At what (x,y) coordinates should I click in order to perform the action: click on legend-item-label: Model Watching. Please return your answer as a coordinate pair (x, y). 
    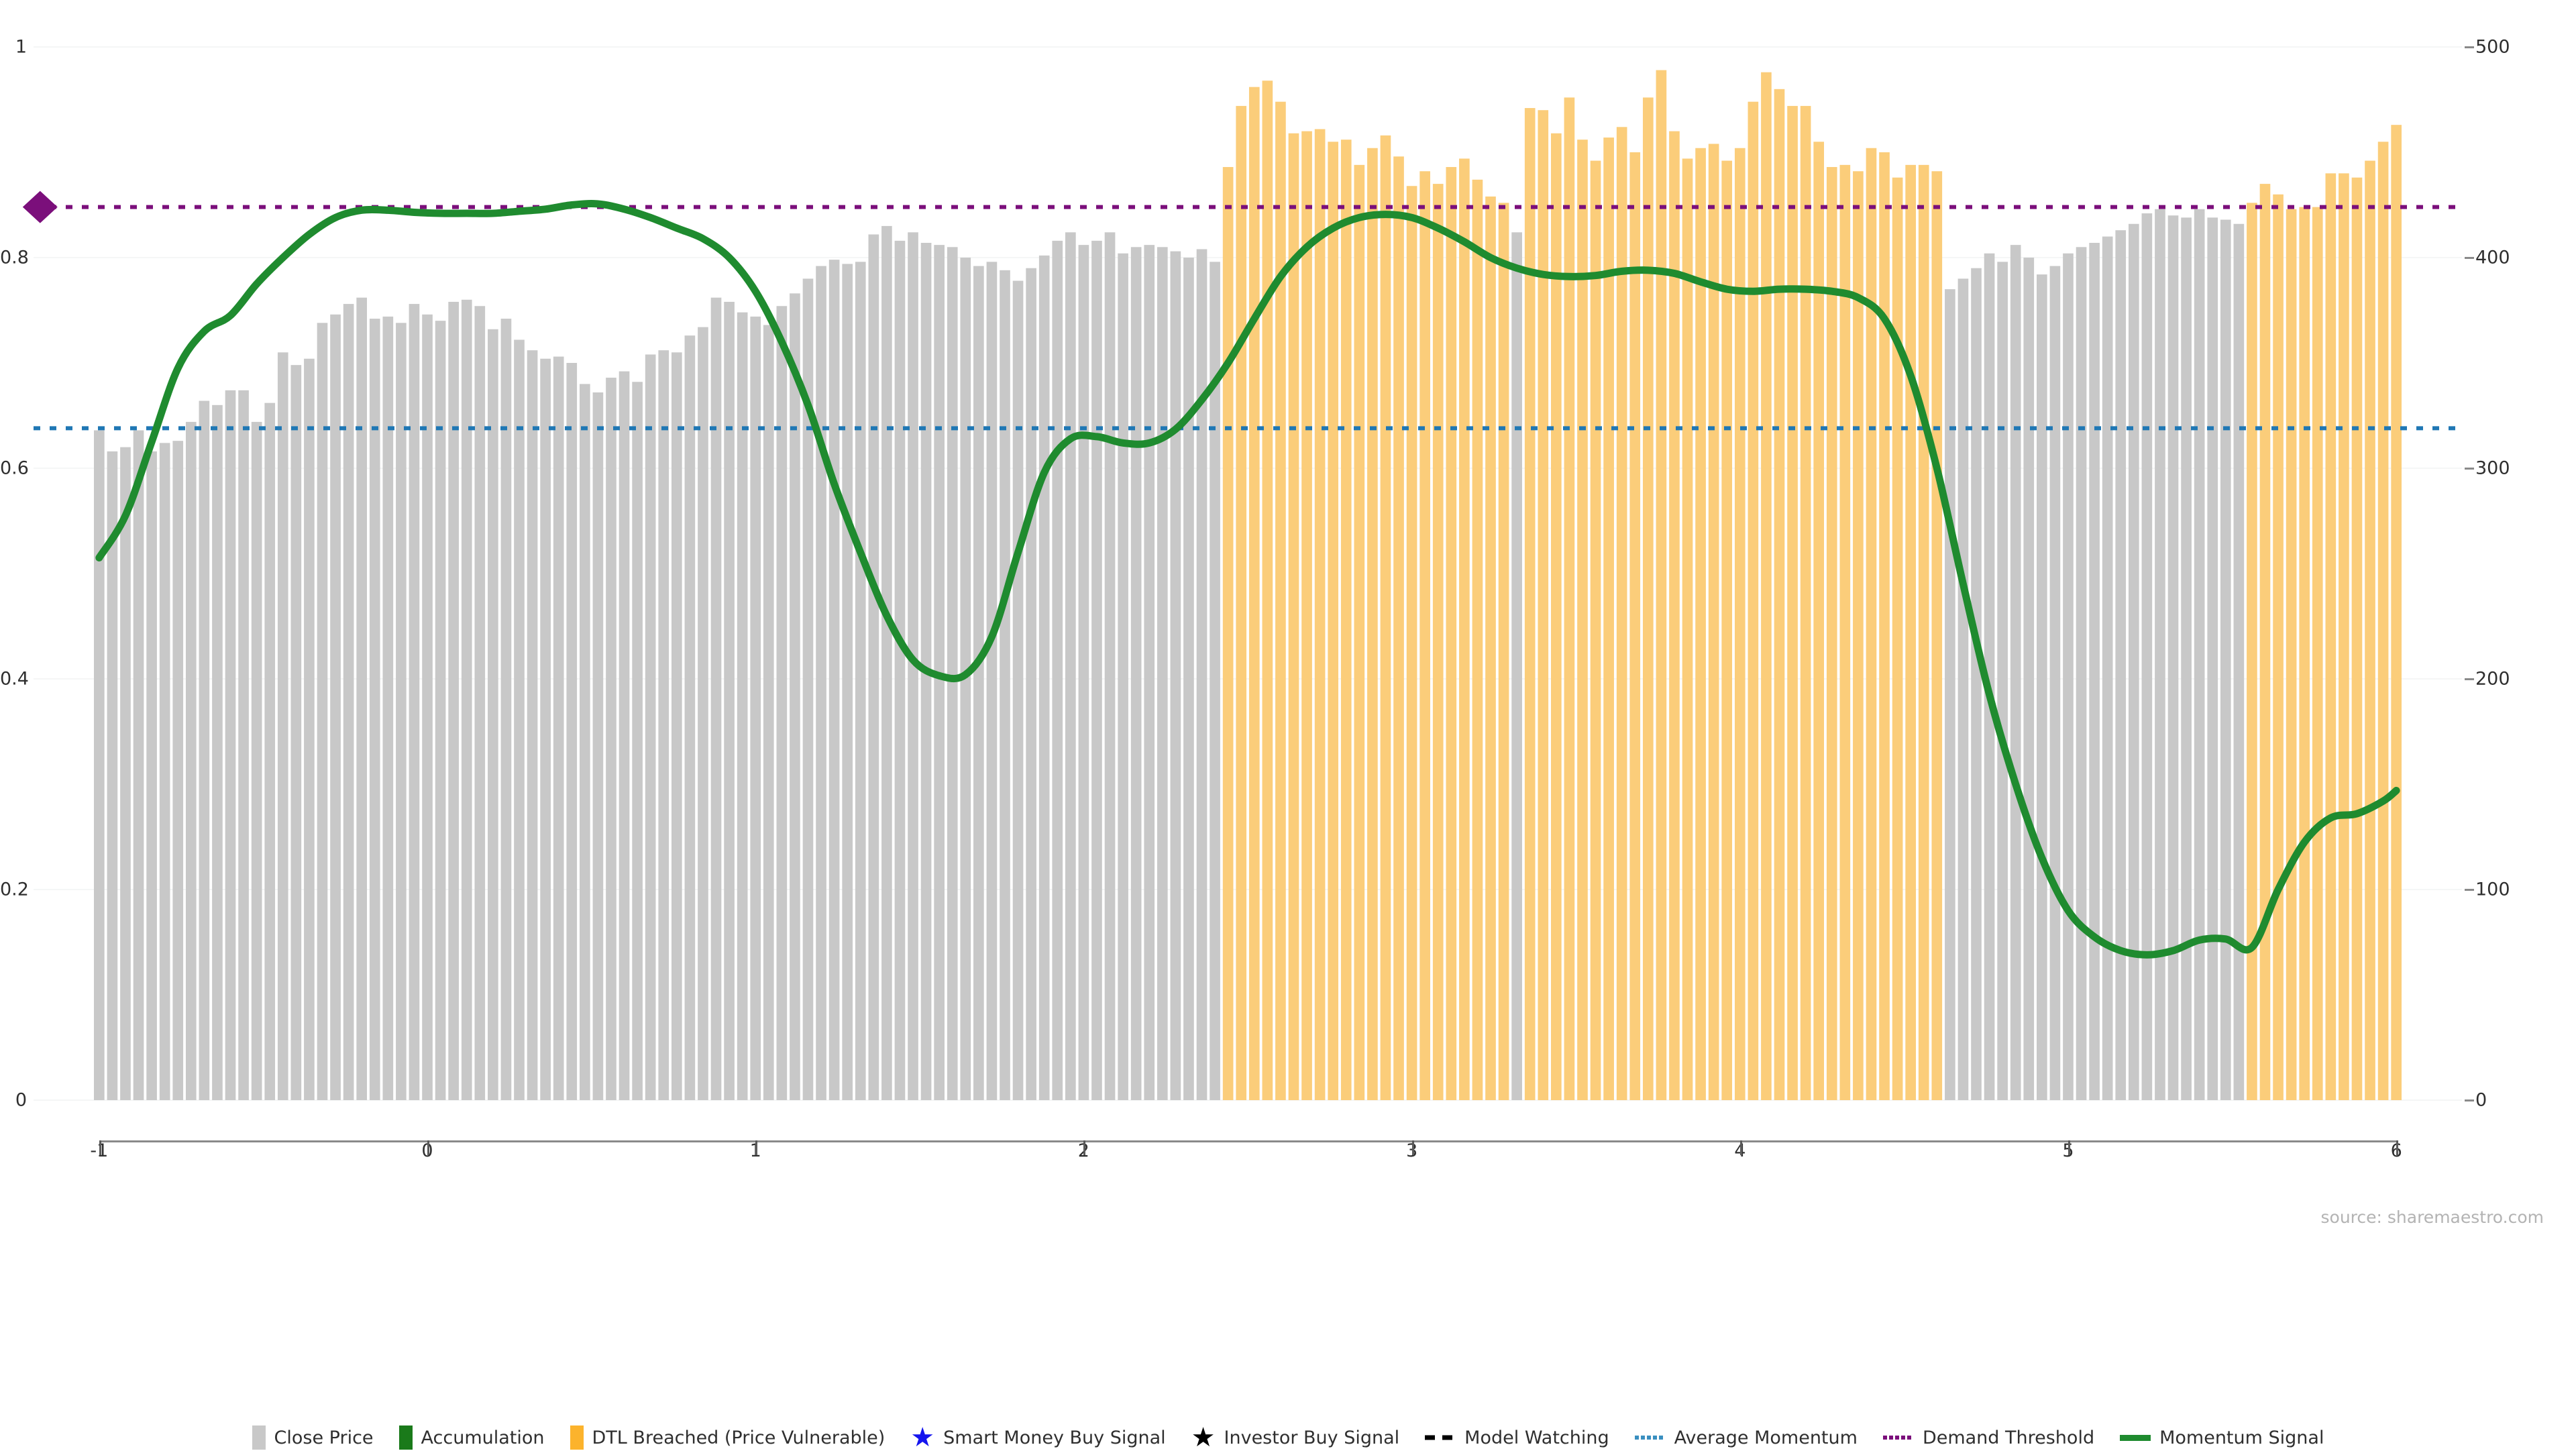
    Looking at the image, I should click on (1536, 1438).